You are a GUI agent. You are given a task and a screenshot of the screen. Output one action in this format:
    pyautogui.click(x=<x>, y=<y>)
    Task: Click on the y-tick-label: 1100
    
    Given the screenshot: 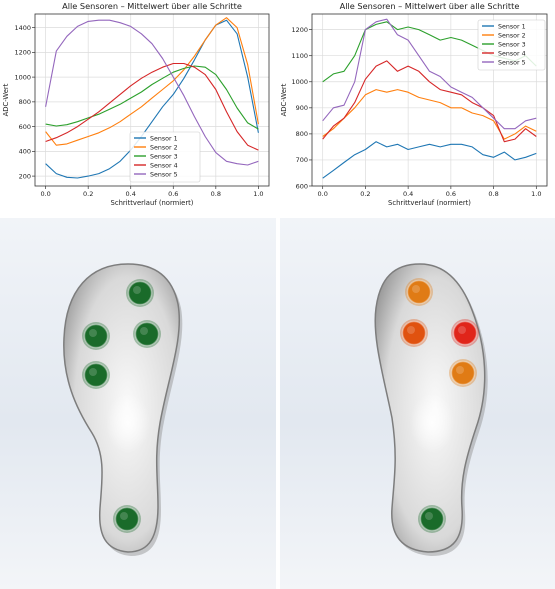 What is the action you would take?
    pyautogui.click(x=299, y=56)
    